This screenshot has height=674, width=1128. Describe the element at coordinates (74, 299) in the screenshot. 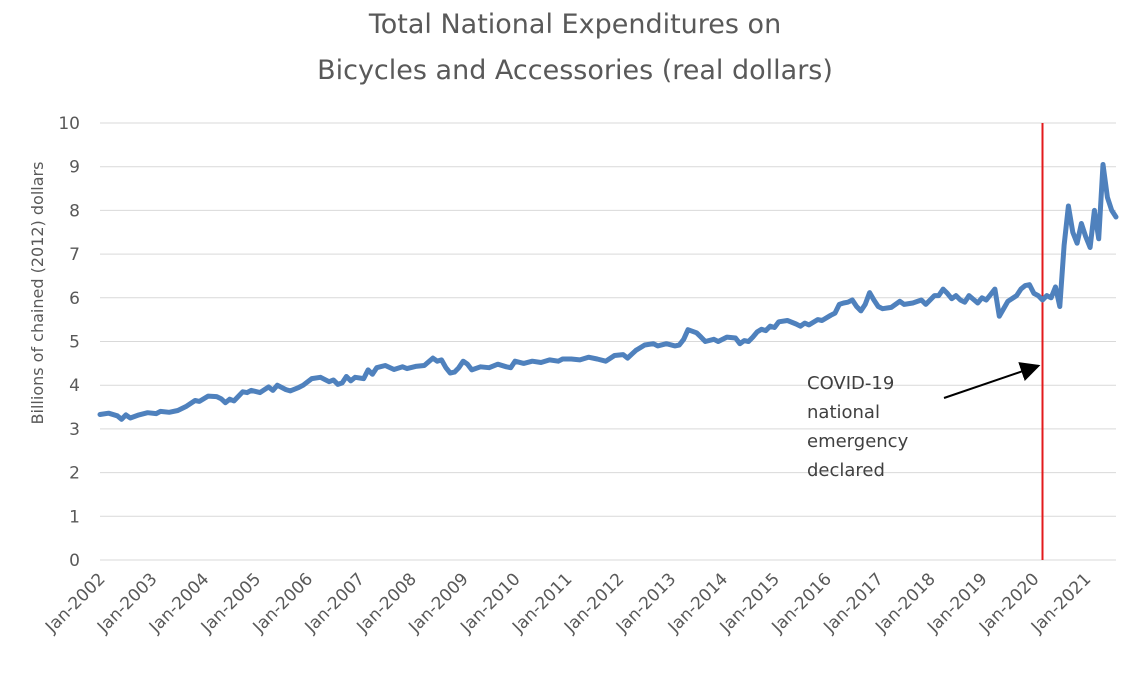

I see `y-tick-label: 6` at that location.